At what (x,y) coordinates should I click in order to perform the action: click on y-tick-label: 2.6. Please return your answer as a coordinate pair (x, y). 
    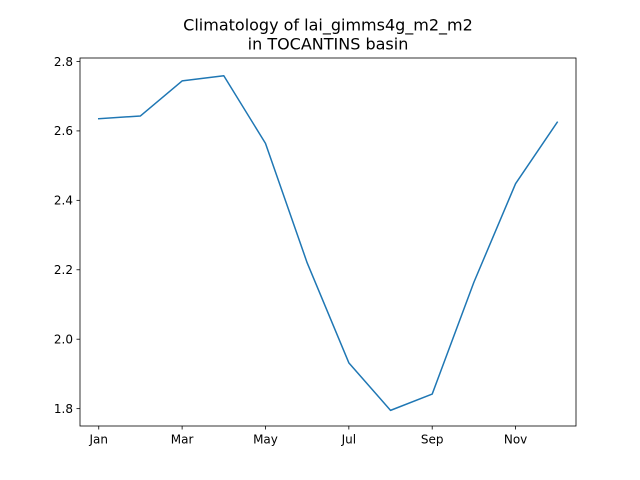
    Looking at the image, I should click on (63, 131).